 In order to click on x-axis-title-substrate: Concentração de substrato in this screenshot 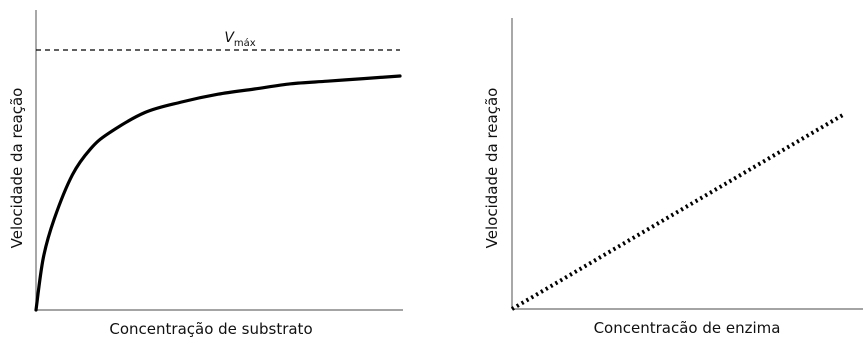, I will do `click(210, 329)`.